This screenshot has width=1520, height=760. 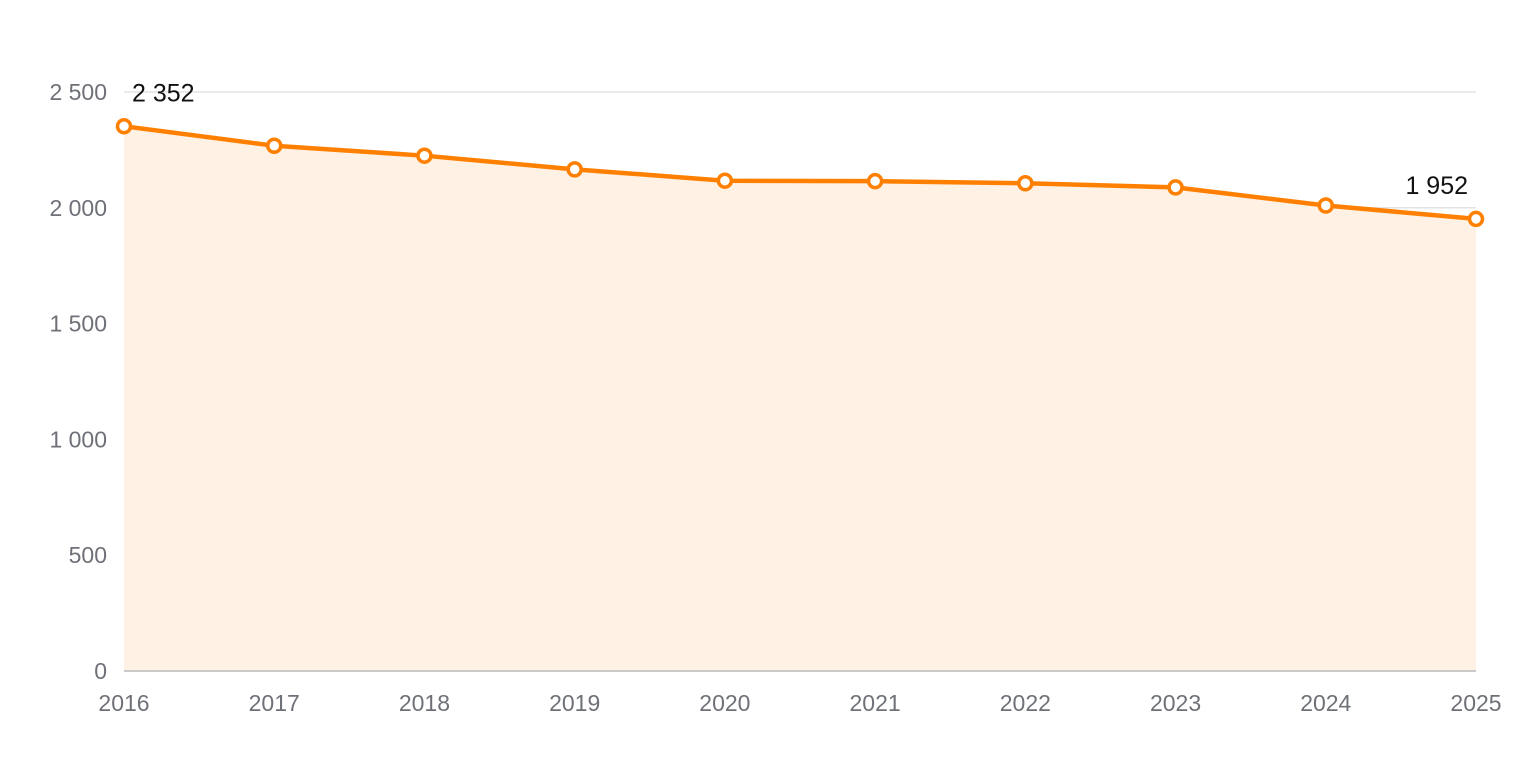 I want to click on series-points, so click(x=800, y=173).